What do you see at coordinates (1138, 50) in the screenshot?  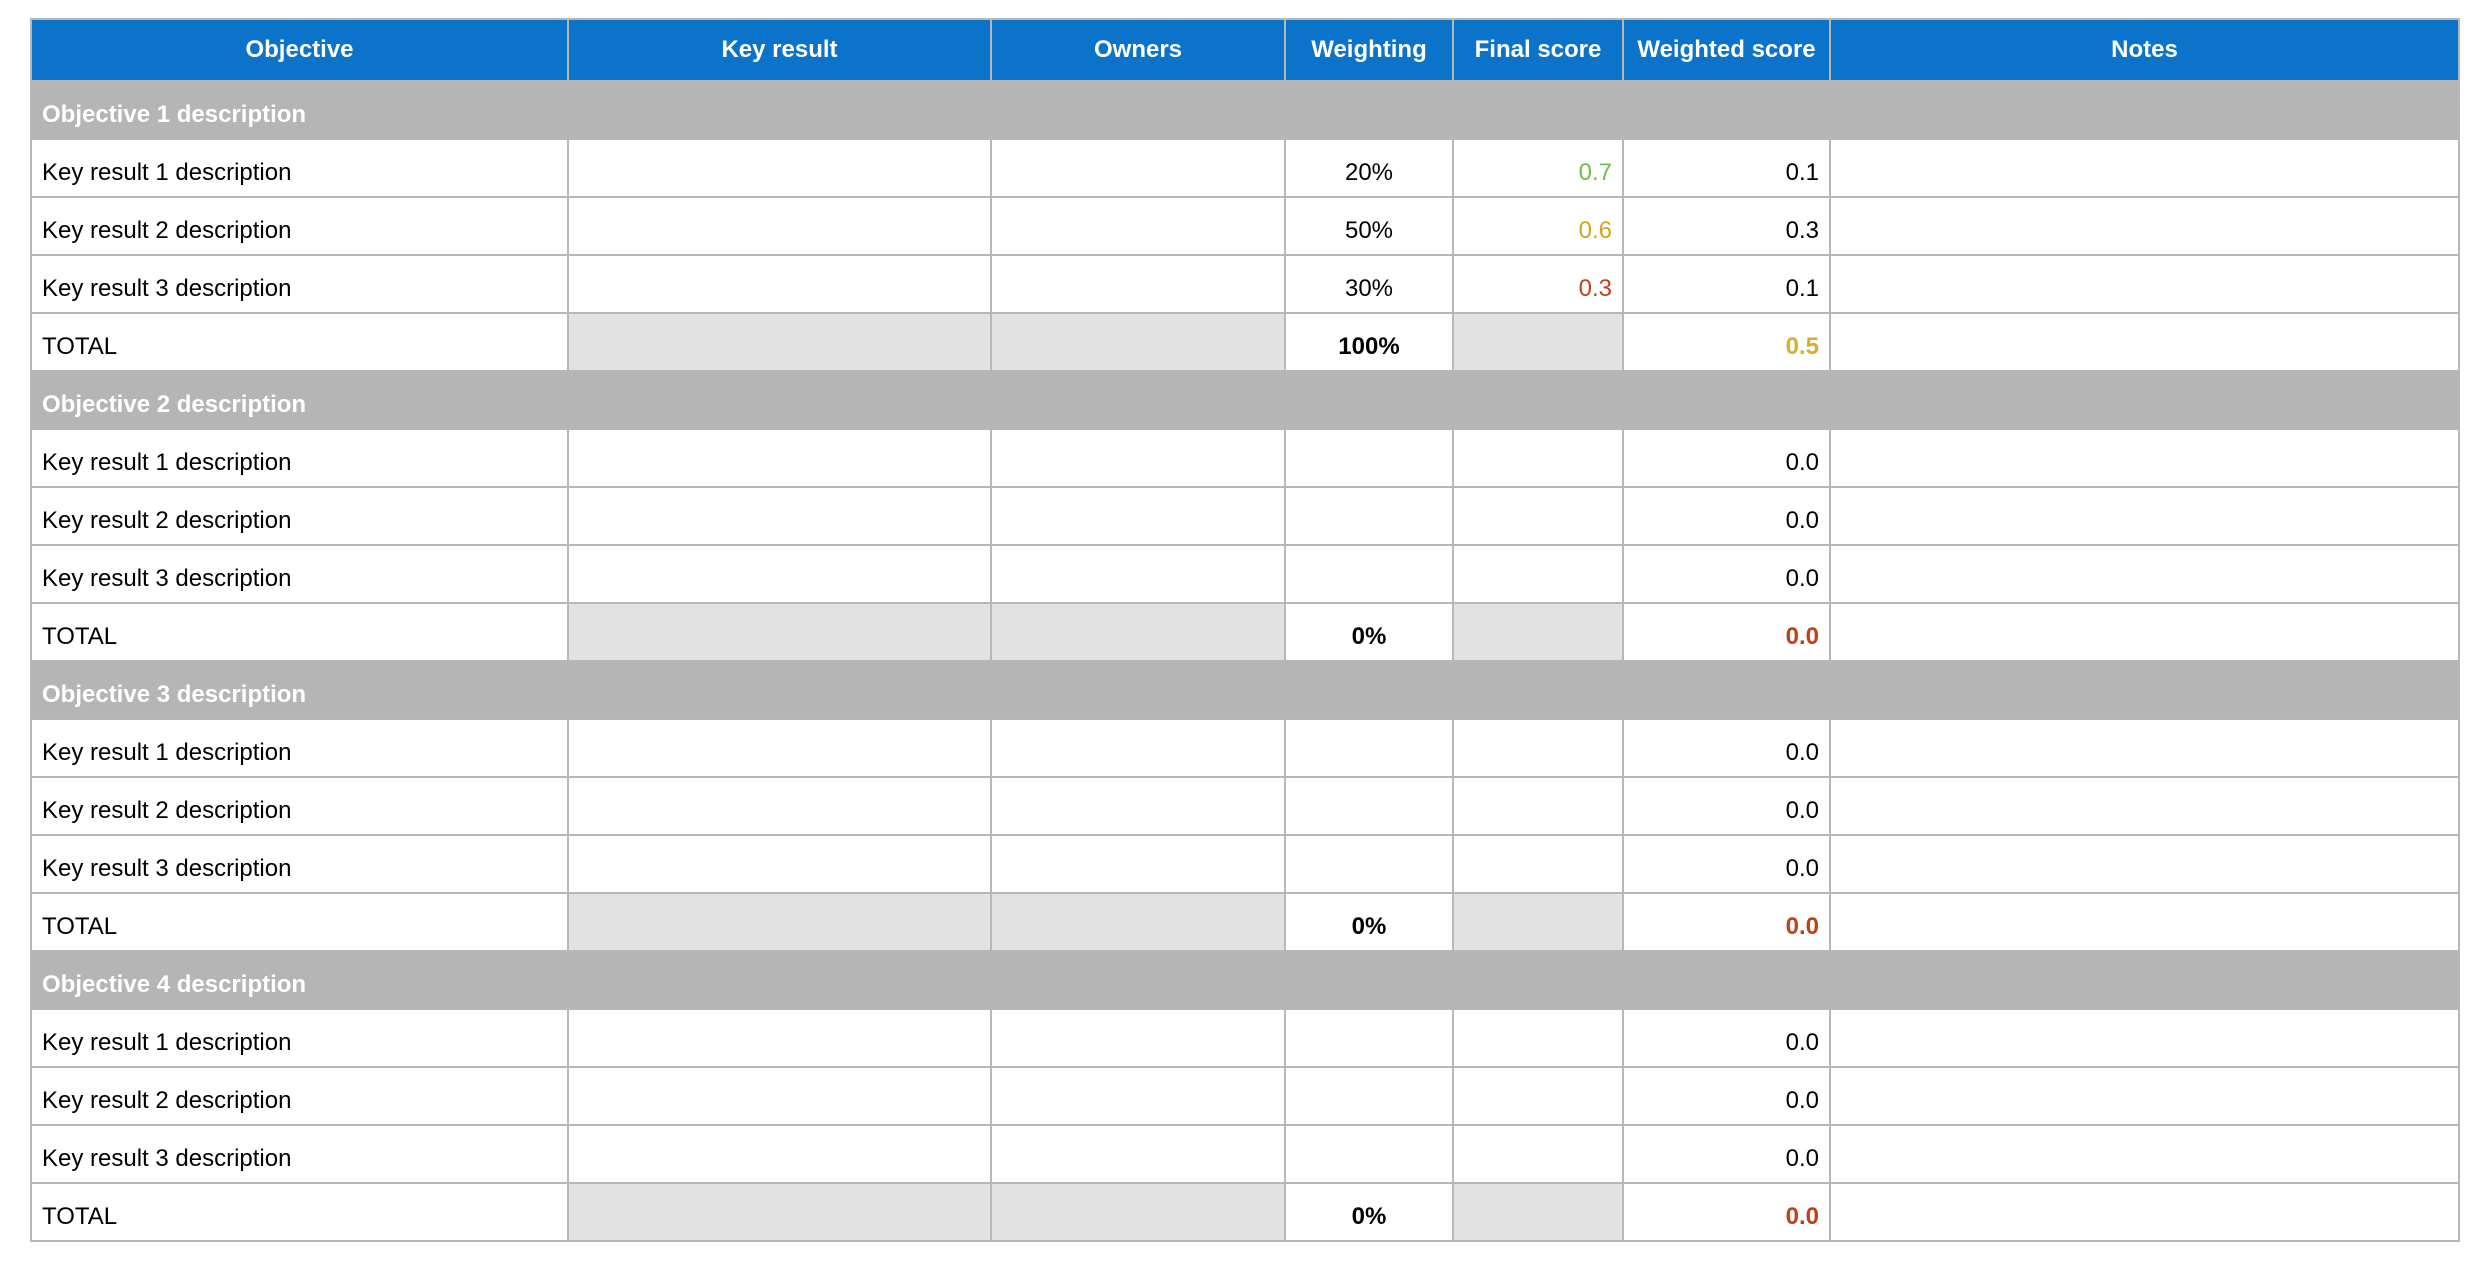 I see `col-header-owners: Owners` at bounding box center [1138, 50].